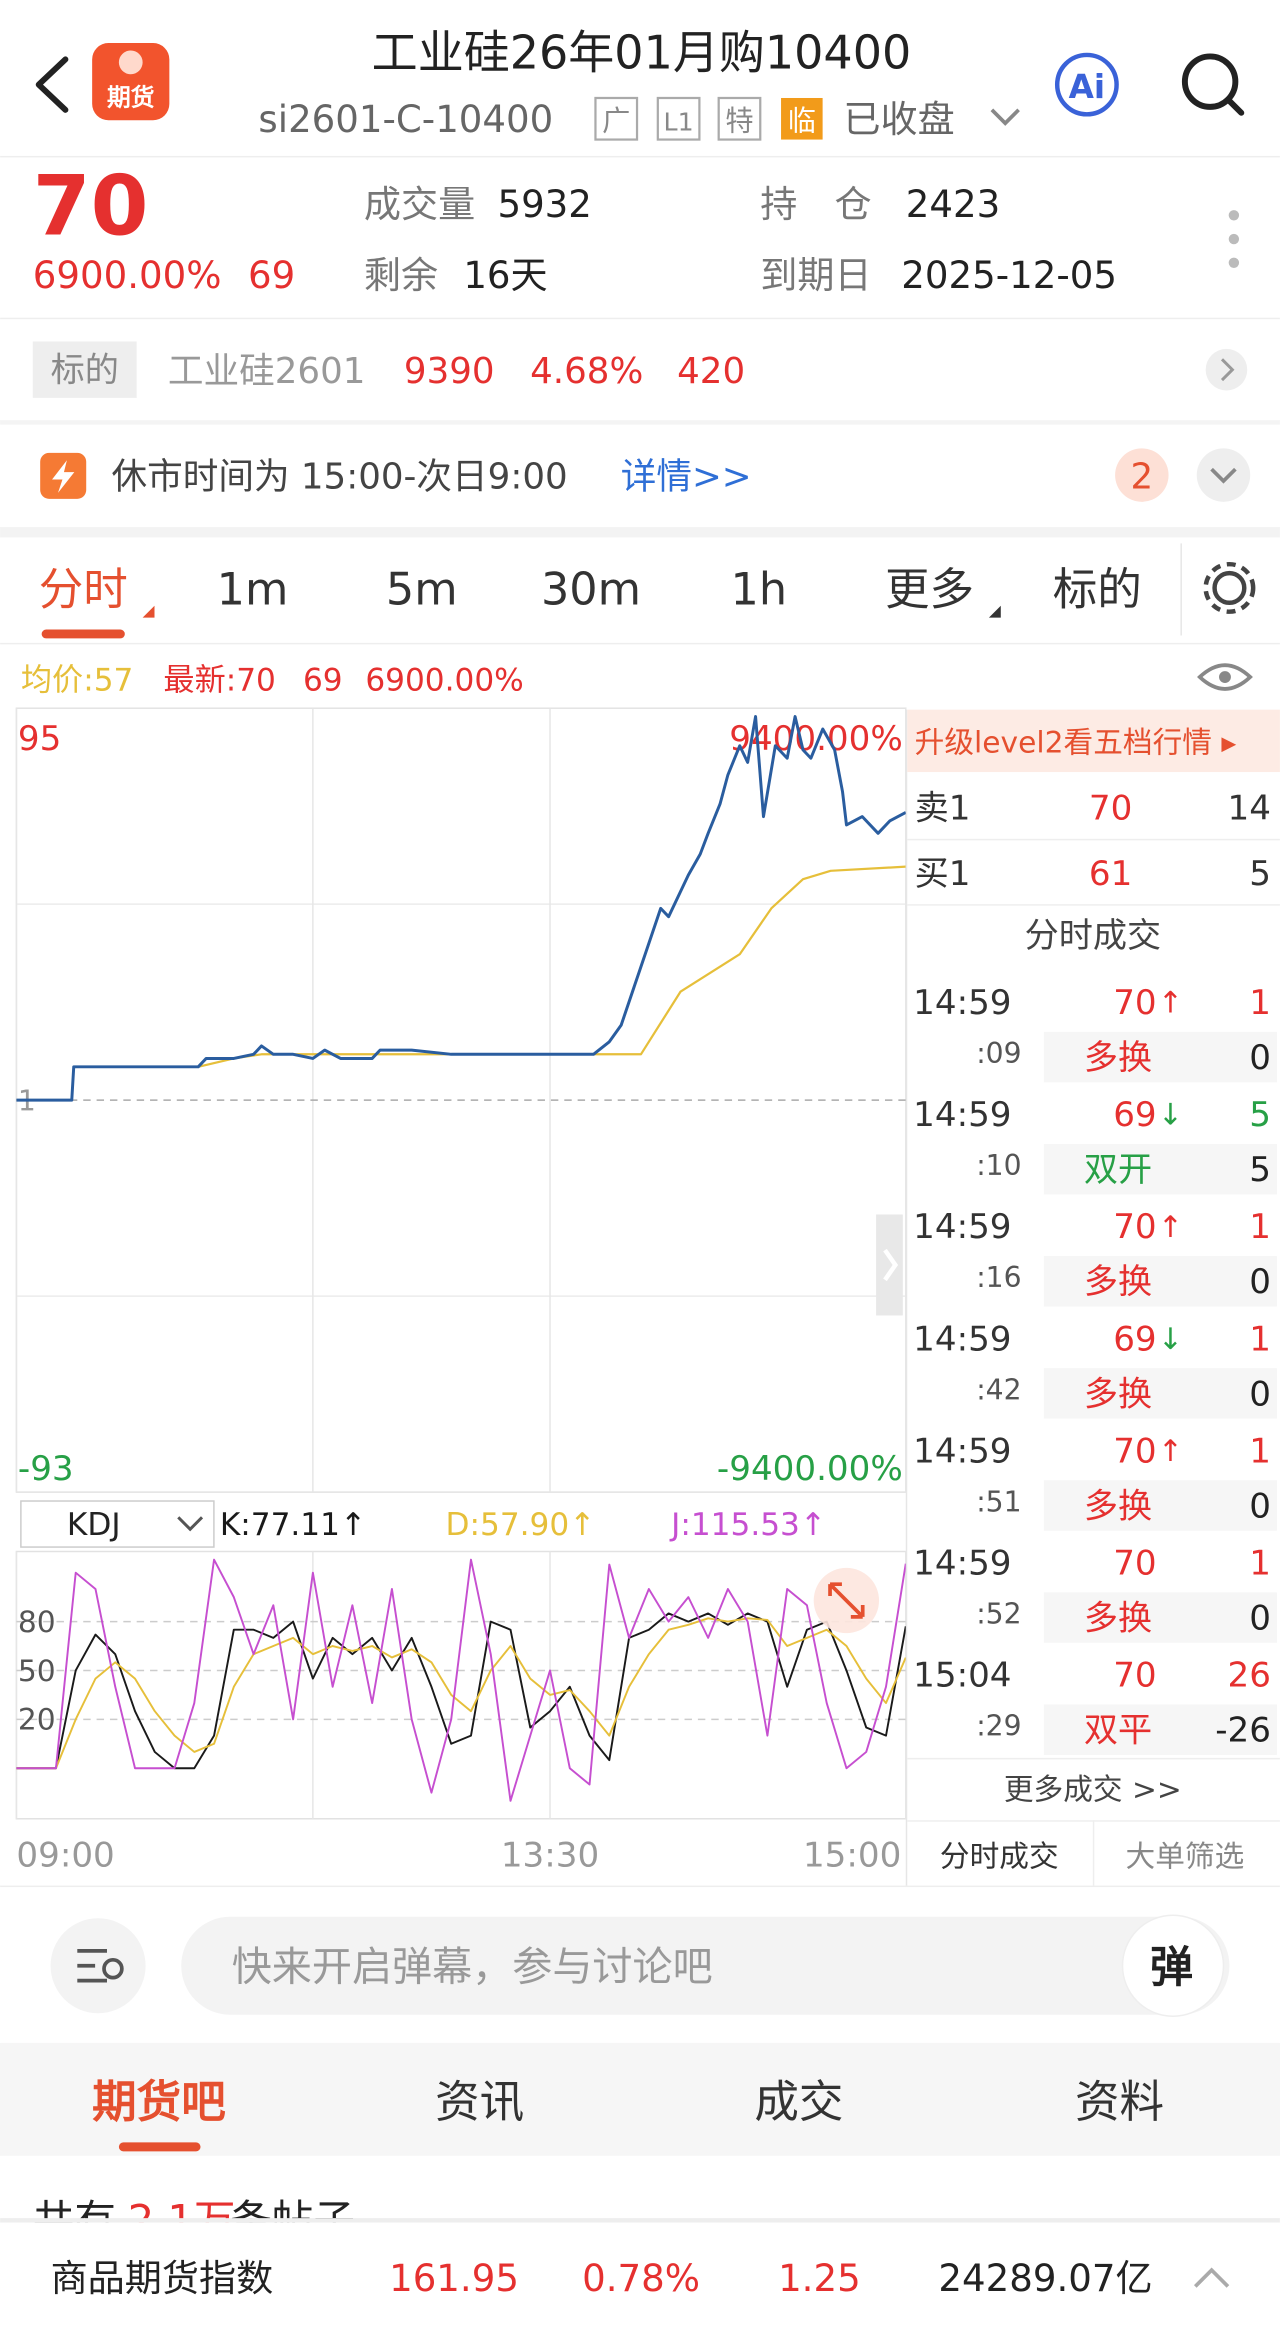 This screenshot has height=2328, width=1280. Describe the element at coordinates (758, 589) in the screenshot. I see `period-tab: 1h` at that location.